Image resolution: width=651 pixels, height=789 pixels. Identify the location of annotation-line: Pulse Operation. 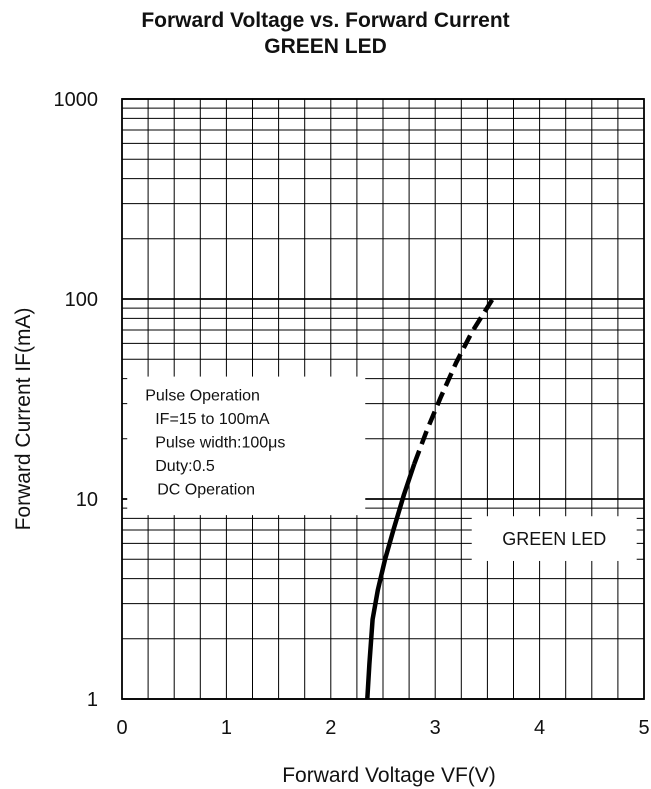
(202, 396).